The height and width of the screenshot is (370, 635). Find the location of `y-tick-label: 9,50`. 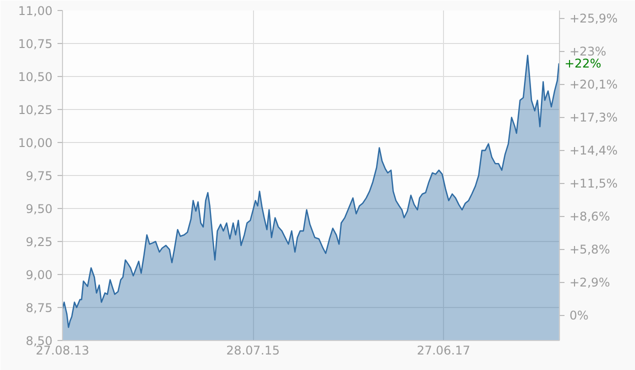

y-tick-label: 9,50 is located at coordinates (39, 209).